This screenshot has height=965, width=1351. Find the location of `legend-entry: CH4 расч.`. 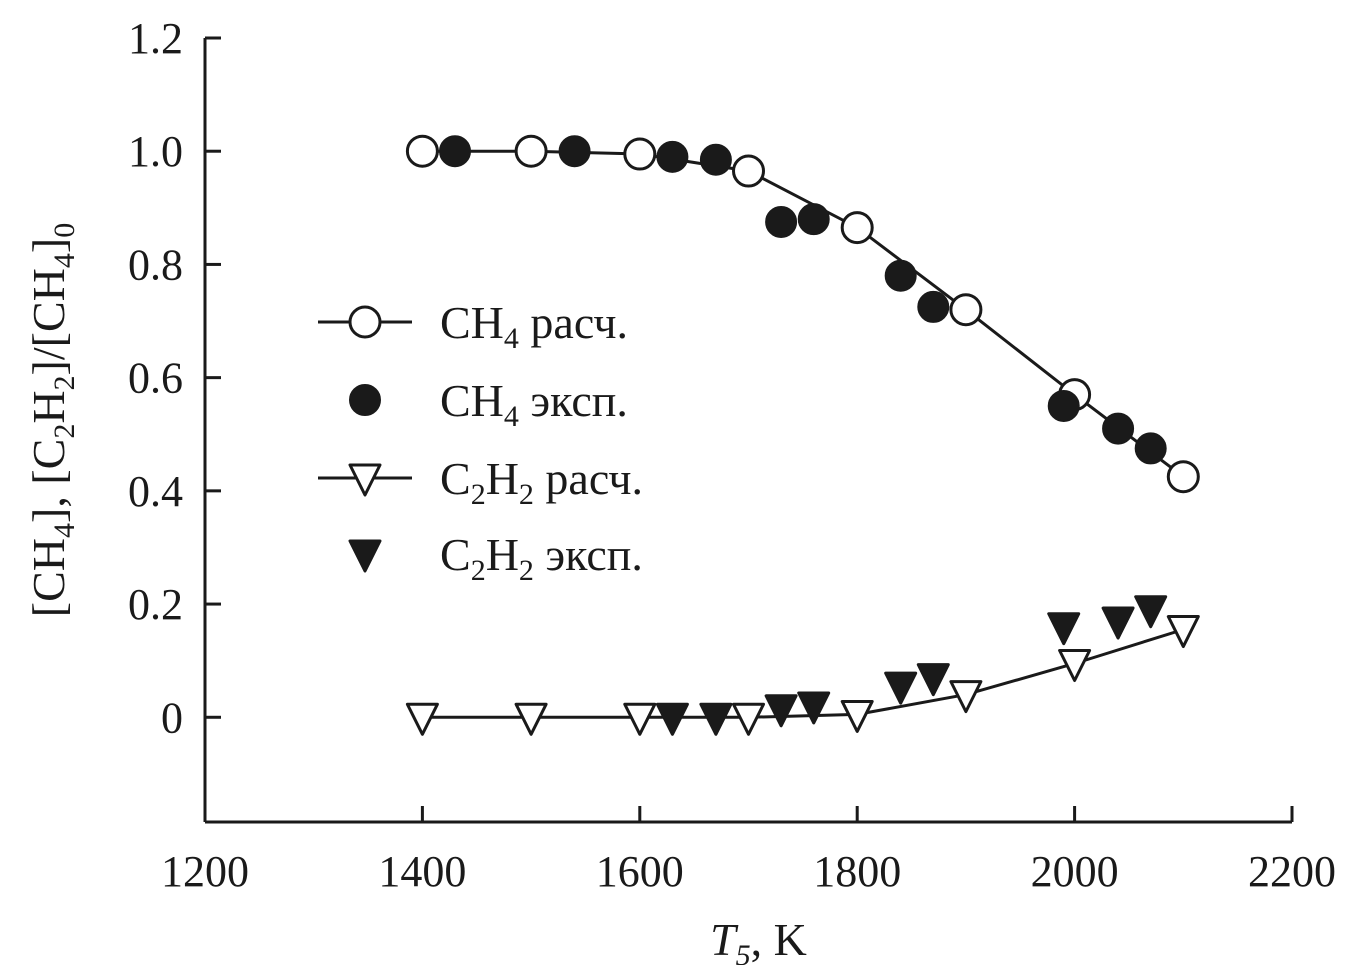

legend-entry: CH4 расч. is located at coordinates (473, 326).